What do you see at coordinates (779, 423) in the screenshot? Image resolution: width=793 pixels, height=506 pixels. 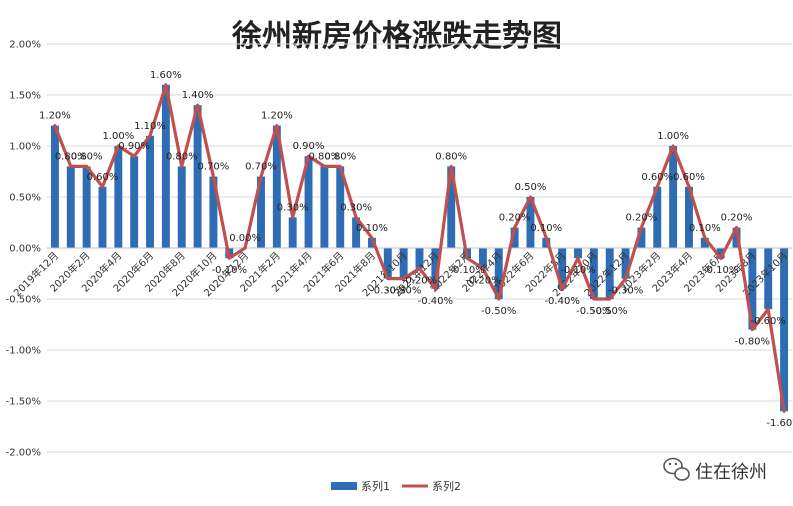 I see `data-label: -1.60%` at bounding box center [779, 423].